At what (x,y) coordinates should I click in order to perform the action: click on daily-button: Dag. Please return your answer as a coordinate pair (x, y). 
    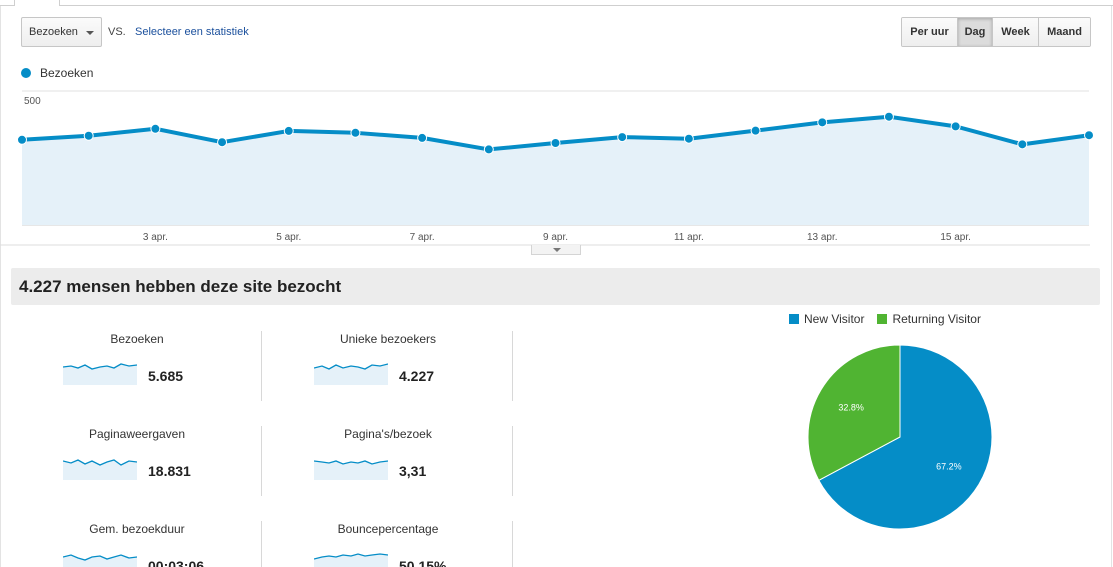
    Looking at the image, I should click on (975, 32).